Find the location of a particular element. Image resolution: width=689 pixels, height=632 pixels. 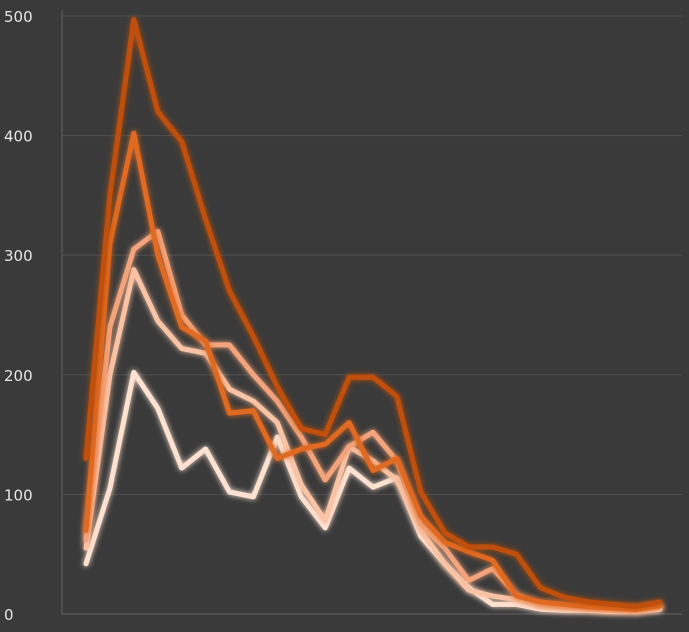

y-tick-label: 400 is located at coordinates (18, 137).